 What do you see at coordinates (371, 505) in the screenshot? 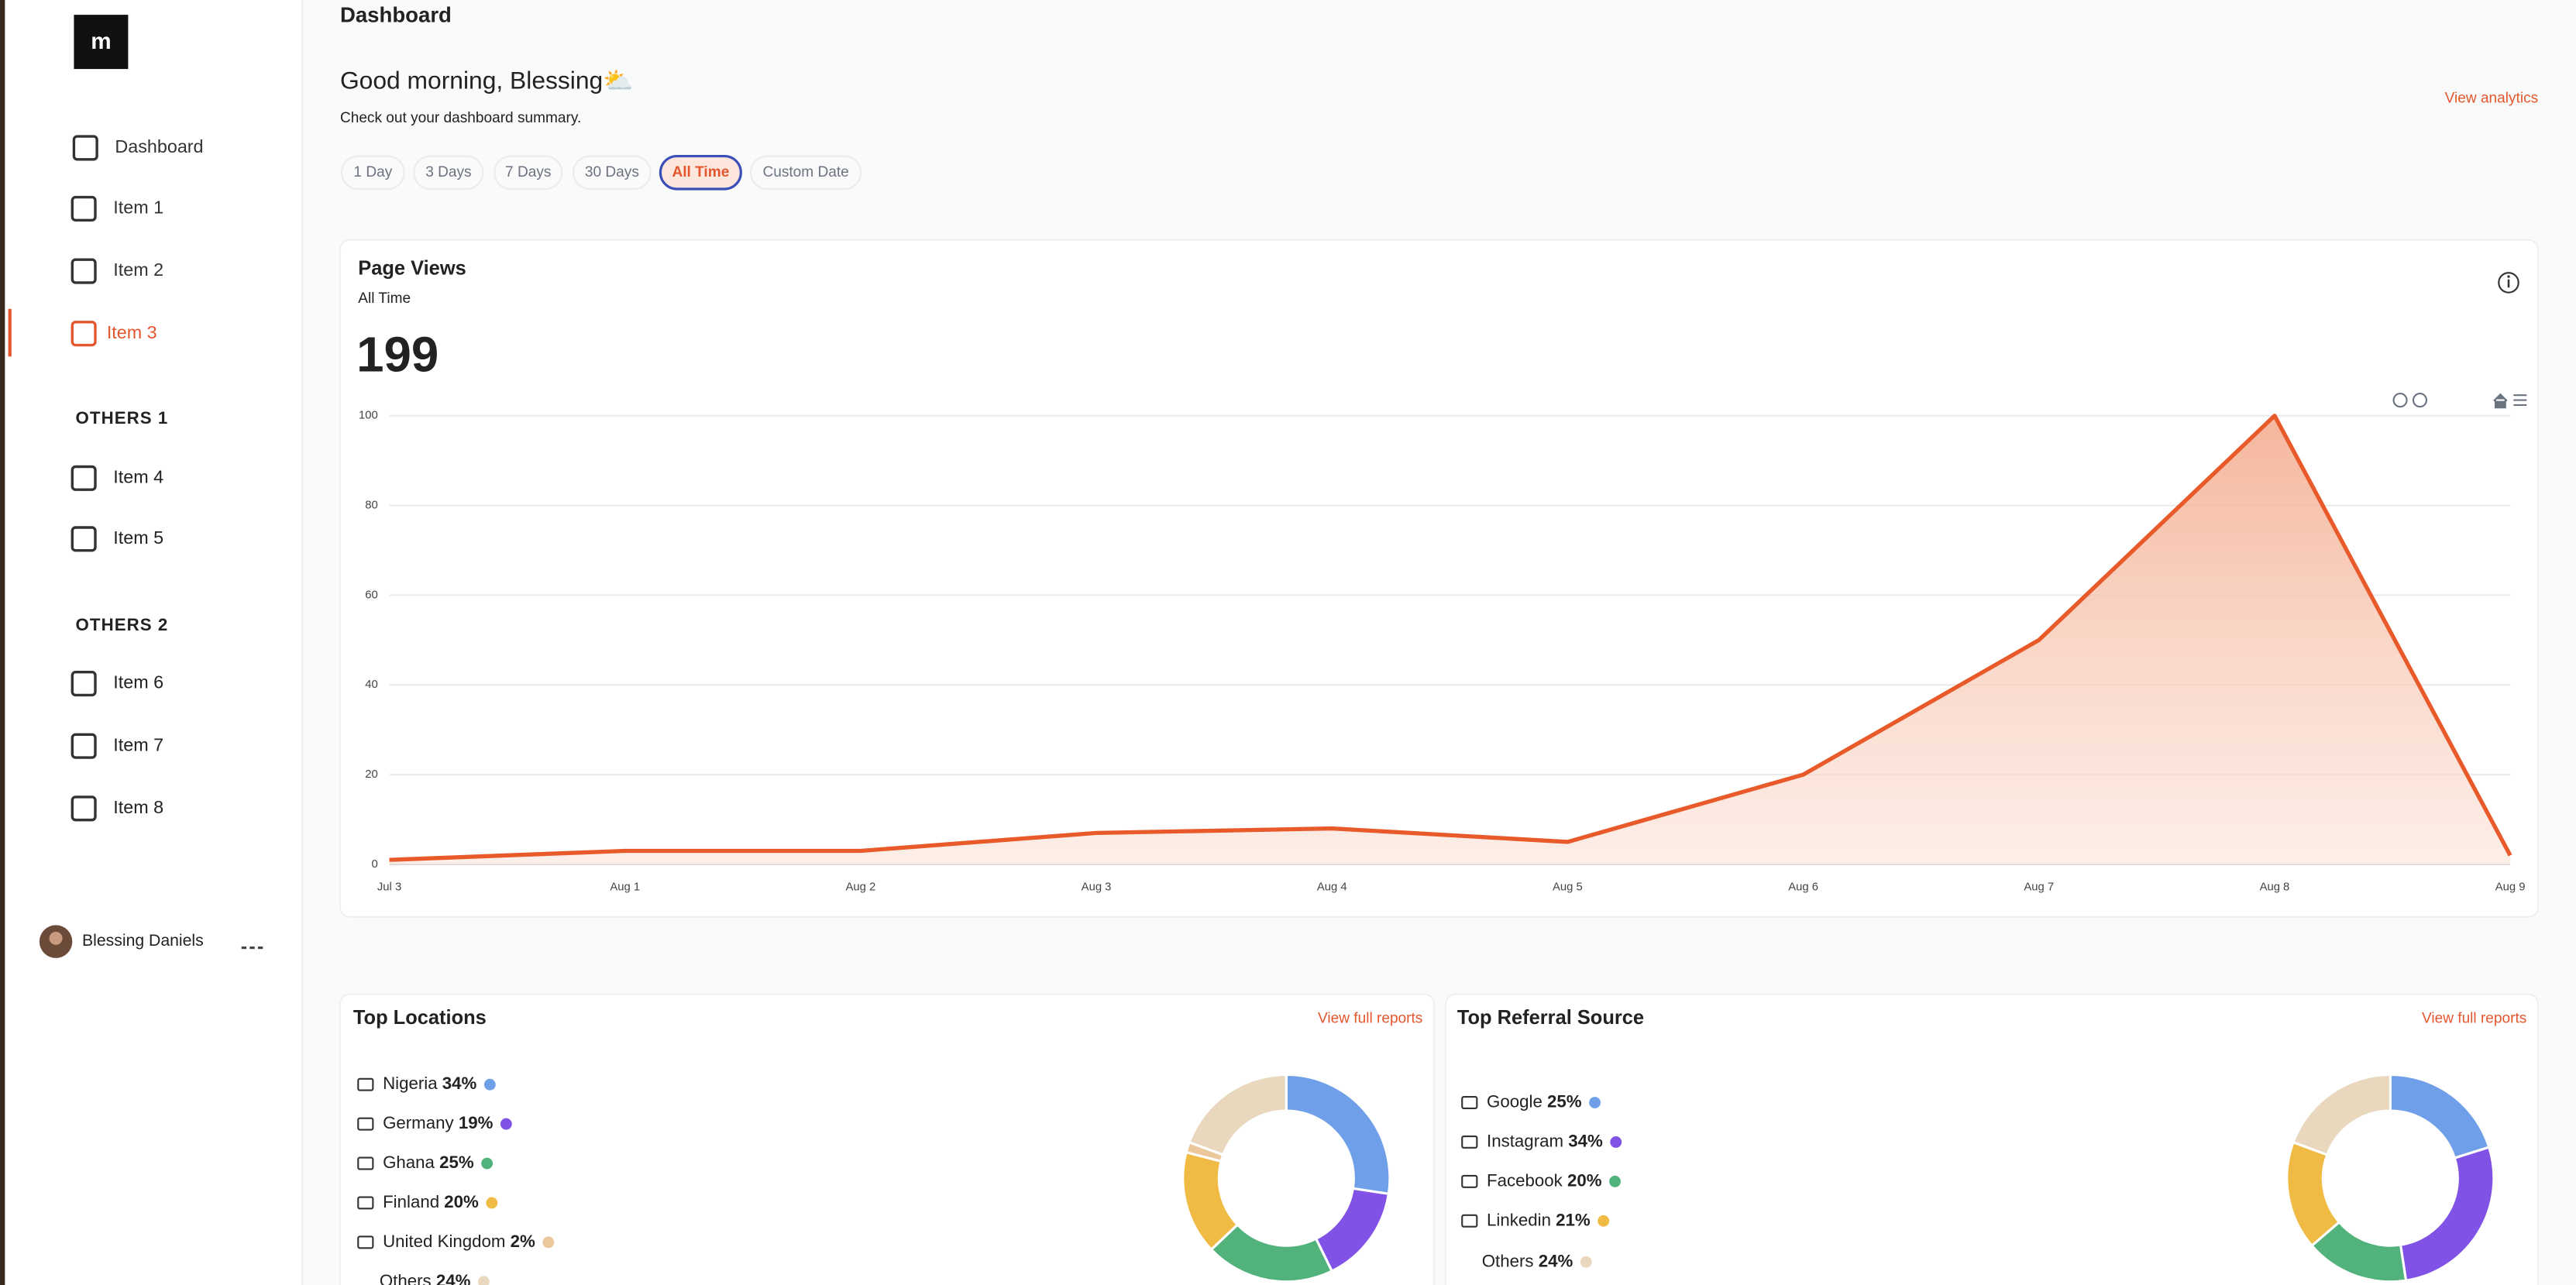
I see `y-tick-label: 80` at bounding box center [371, 505].